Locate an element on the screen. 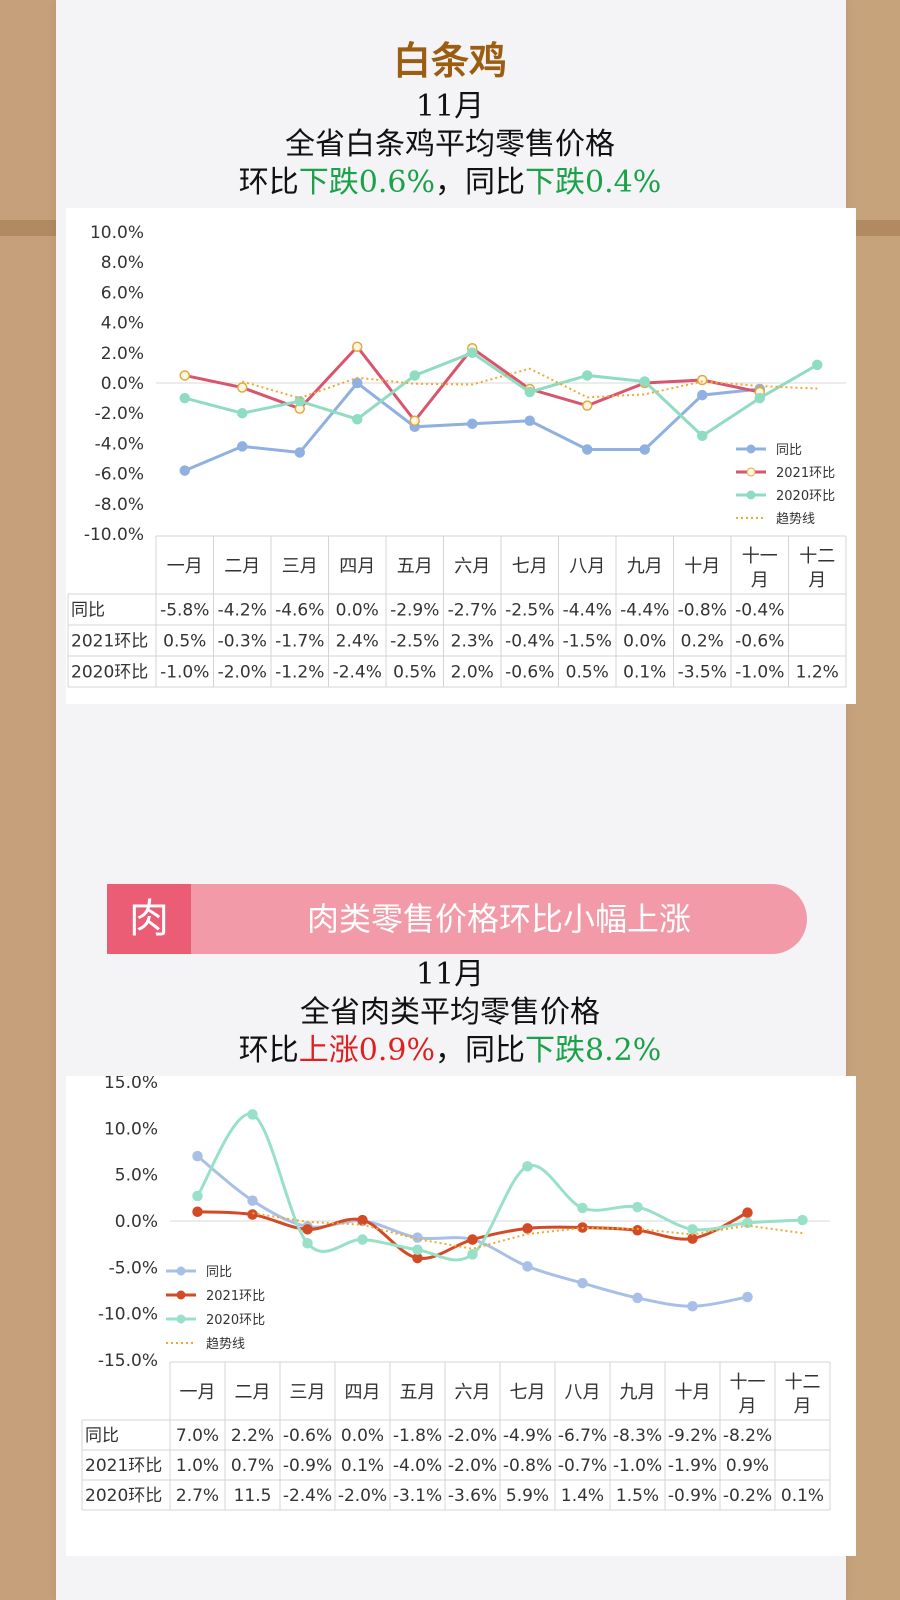 The height and width of the screenshot is (1600, 900). table-cell: -2.0% is located at coordinates (362, 1496).